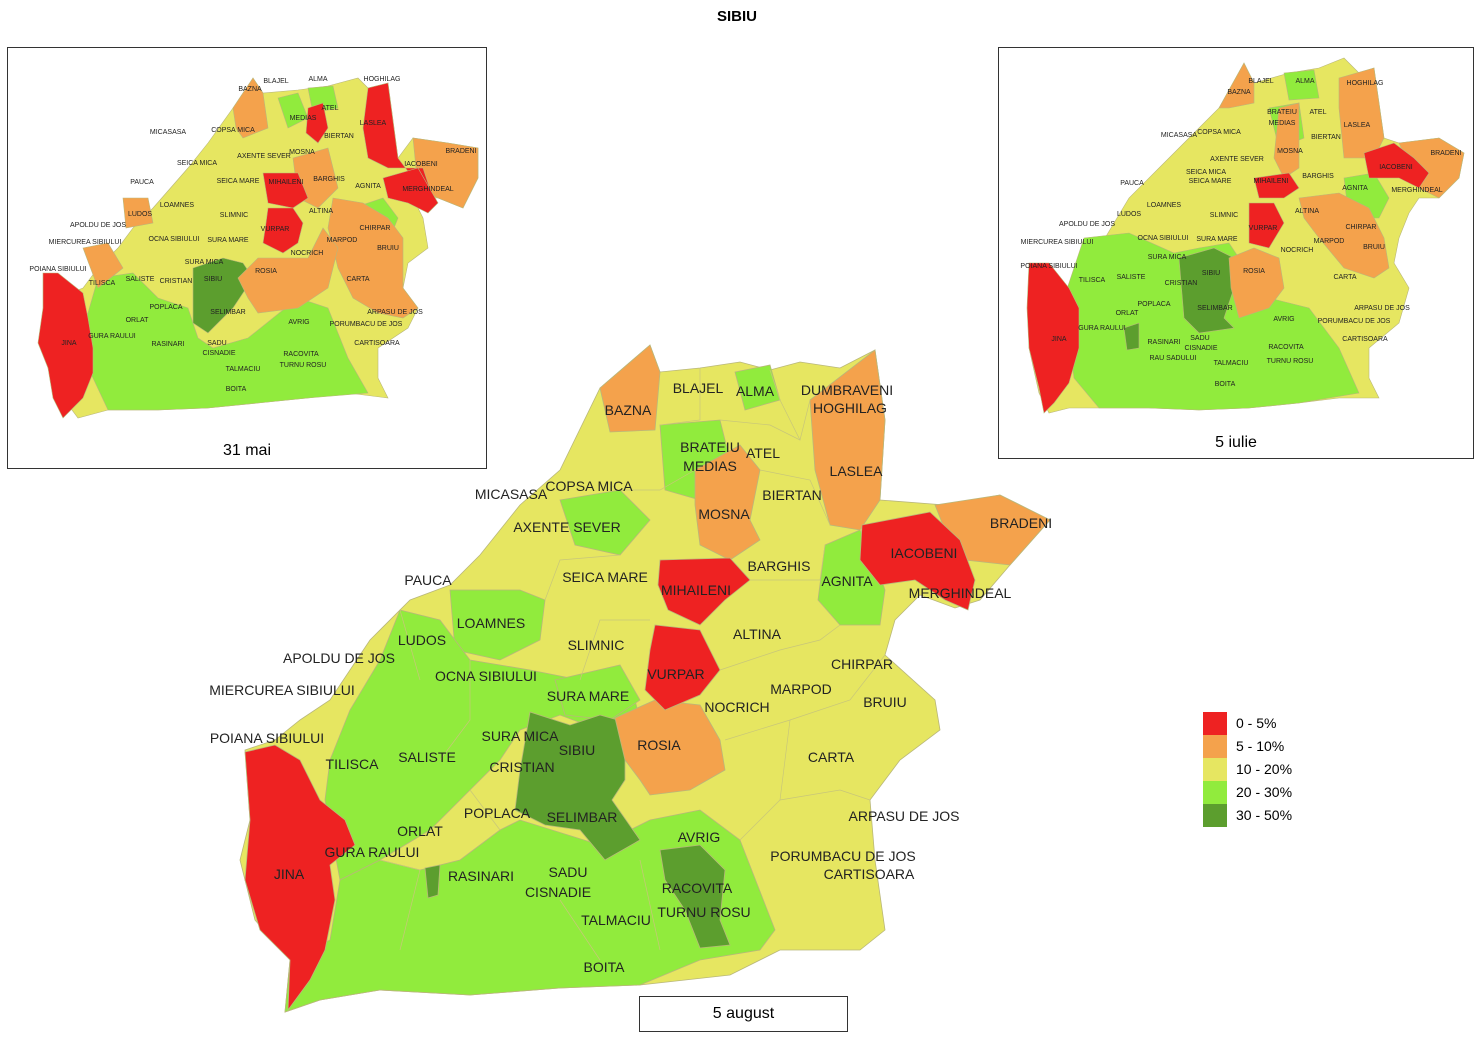  I want to click on place-label-cristian: CRISTIAN, so click(521, 767).